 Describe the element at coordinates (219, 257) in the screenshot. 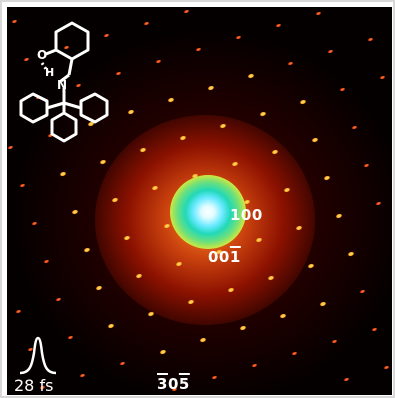

I see `reflection-001-prefix: 00` at that location.